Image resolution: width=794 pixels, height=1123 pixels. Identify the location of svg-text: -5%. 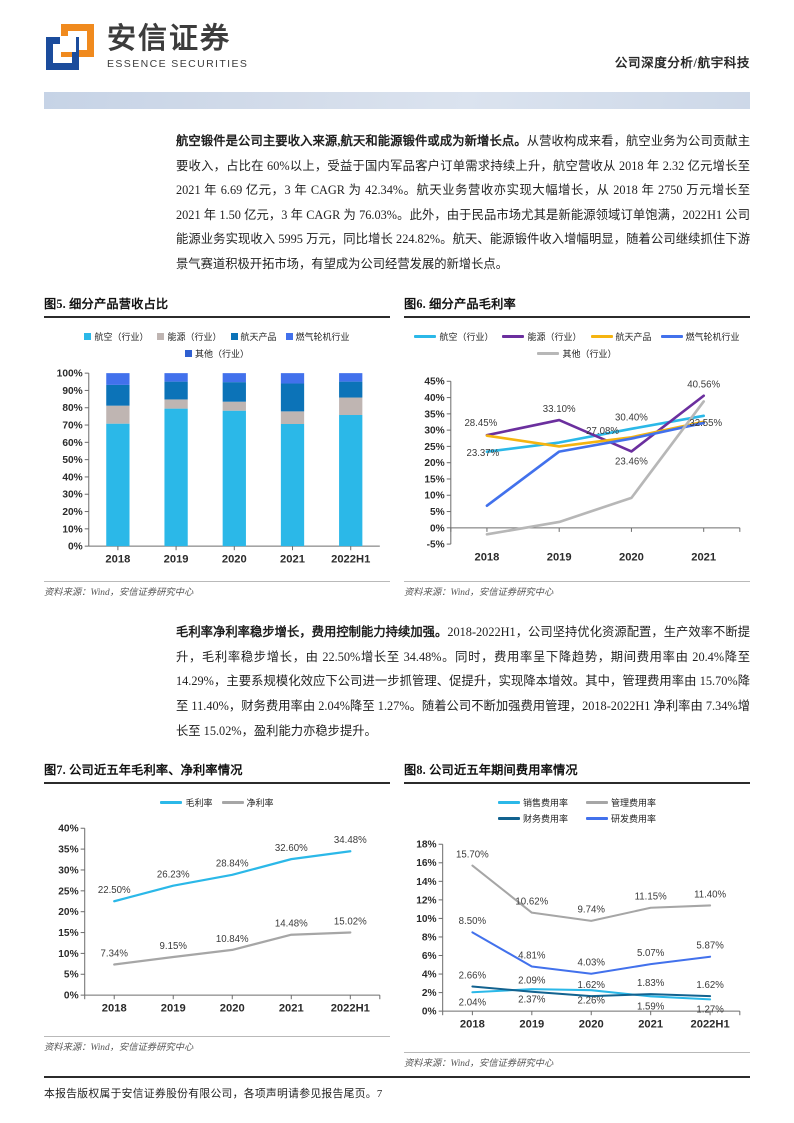
(436, 544).